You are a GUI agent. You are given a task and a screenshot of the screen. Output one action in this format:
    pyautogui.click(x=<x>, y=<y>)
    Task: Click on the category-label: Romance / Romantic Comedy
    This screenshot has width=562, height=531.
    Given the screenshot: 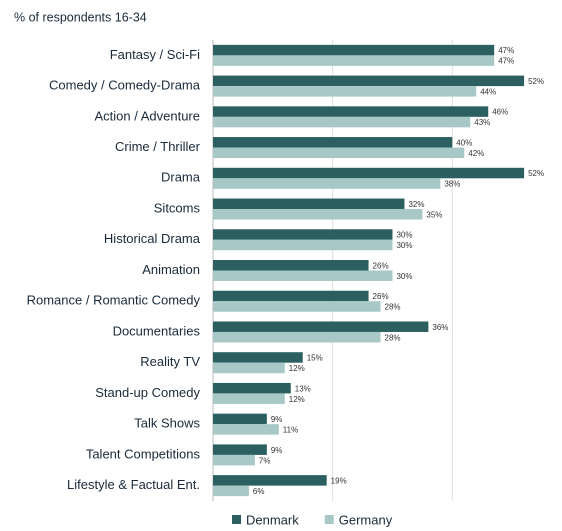 What is the action you would take?
    pyautogui.click(x=114, y=300)
    